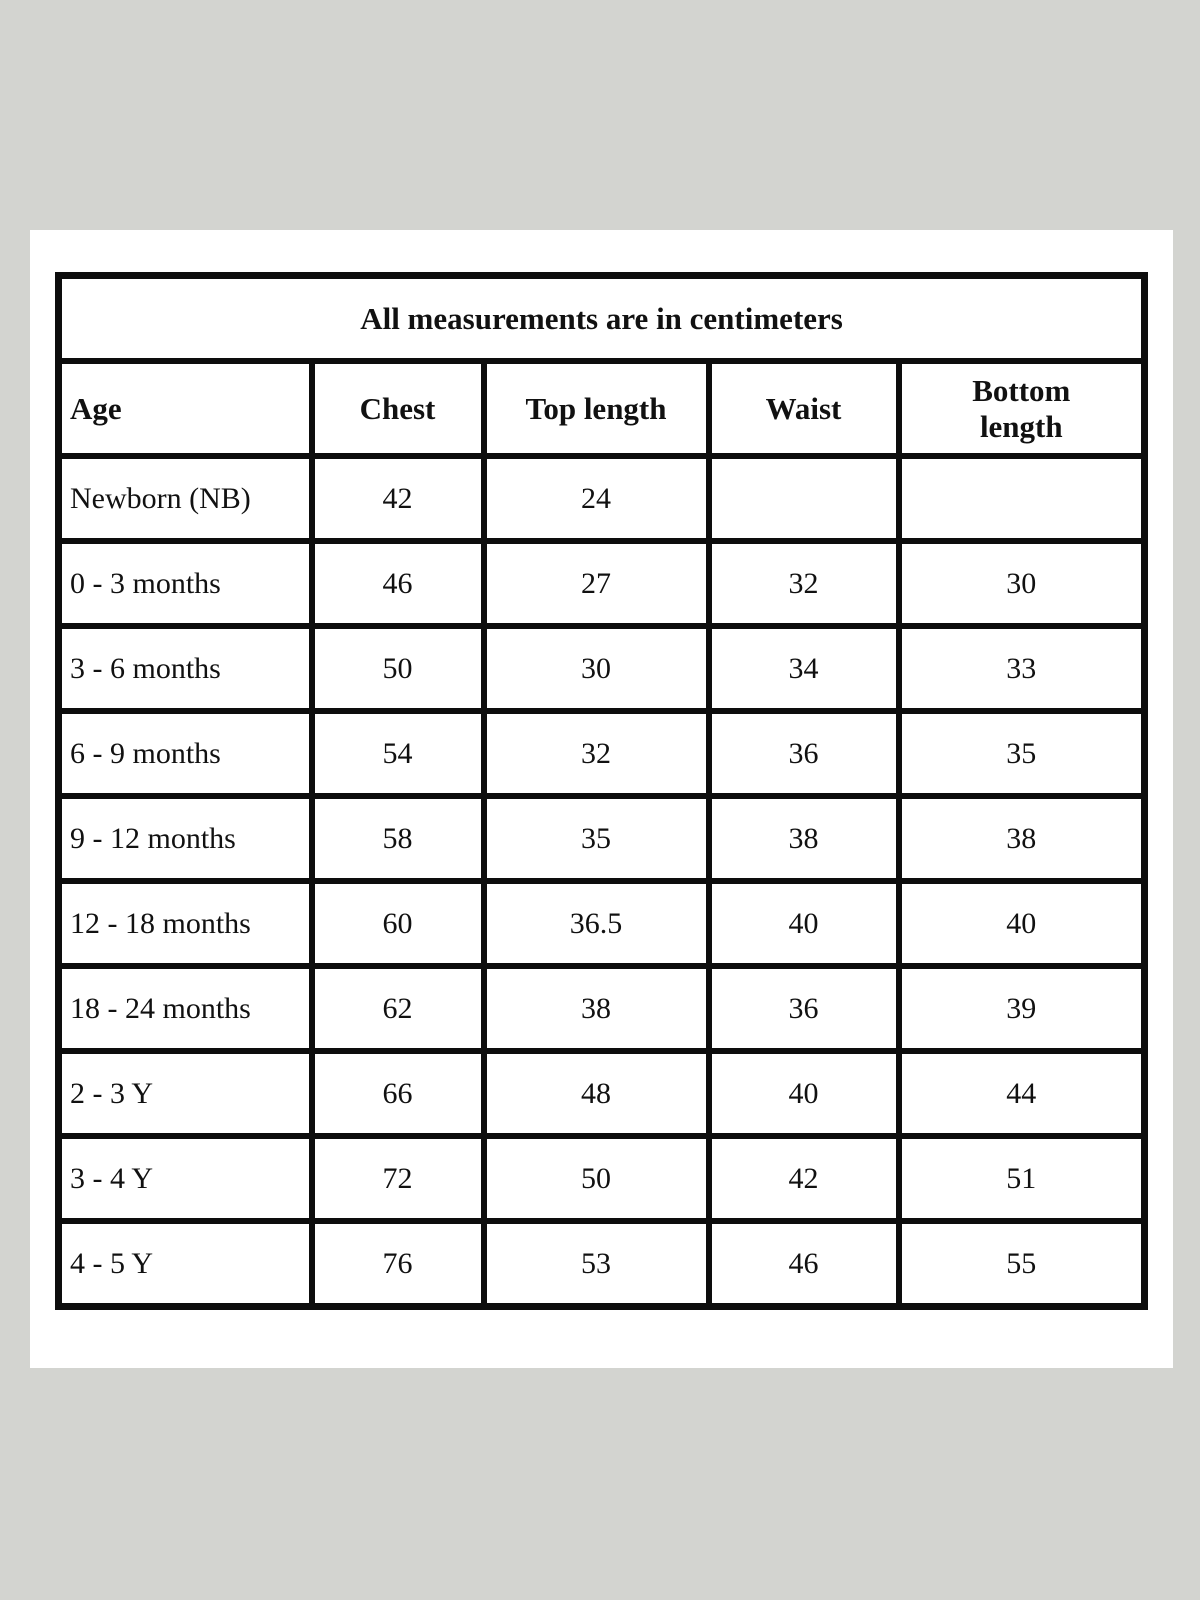  What do you see at coordinates (185, 583) in the screenshot?
I see `cell-age: 0 - 3 months` at bounding box center [185, 583].